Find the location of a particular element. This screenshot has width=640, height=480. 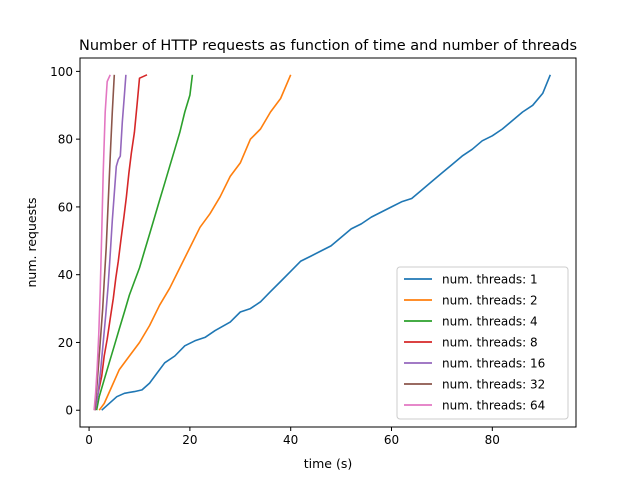

y-tick-label: 0 is located at coordinates (69, 411).